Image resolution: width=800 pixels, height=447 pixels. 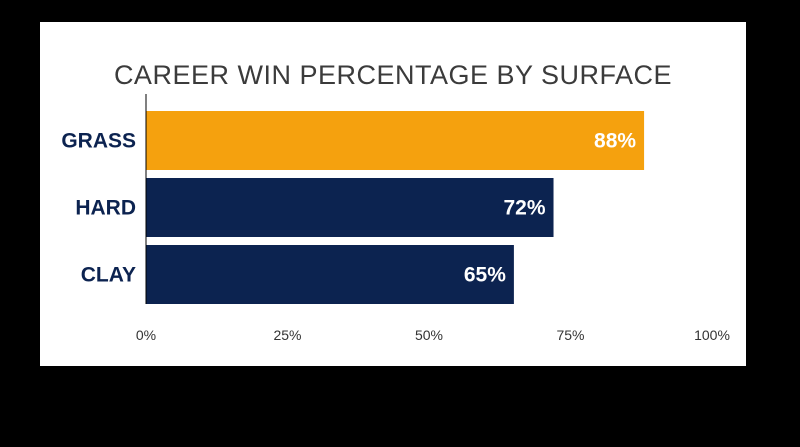 What do you see at coordinates (395, 140) in the screenshot?
I see `bar-grass` at bounding box center [395, 140].